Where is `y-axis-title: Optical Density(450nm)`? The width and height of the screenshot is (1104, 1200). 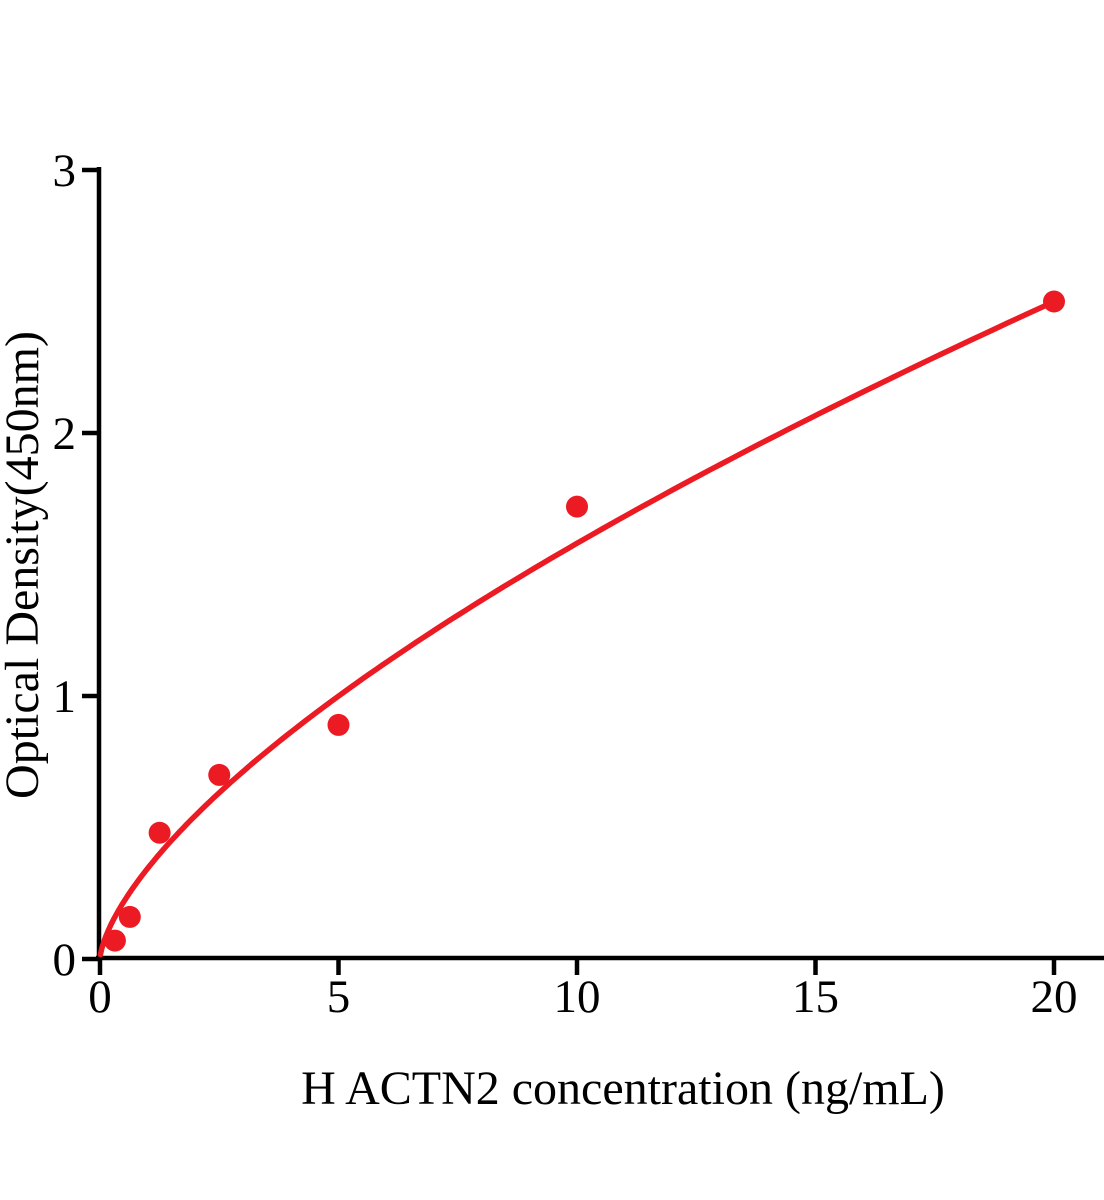
y-axis-title: Optical Density(450nm) is located at coordinates (24, 565).